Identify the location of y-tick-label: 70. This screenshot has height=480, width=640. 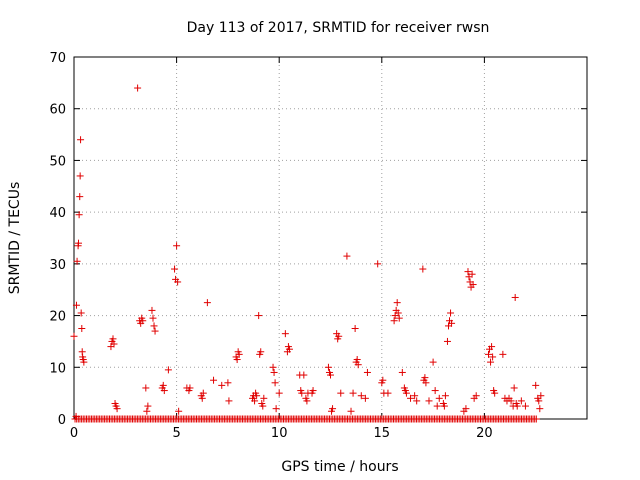
(57, 58).